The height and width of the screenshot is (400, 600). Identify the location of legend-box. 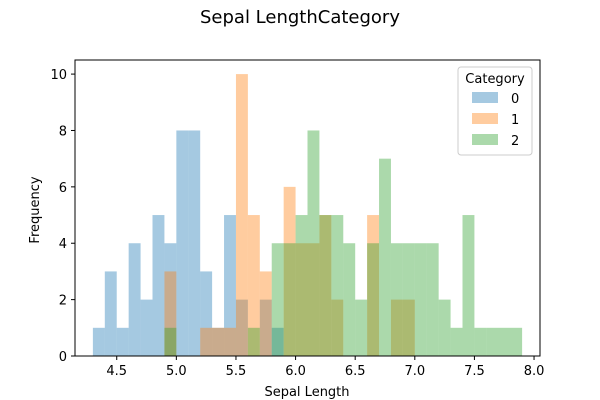
(495, 111).